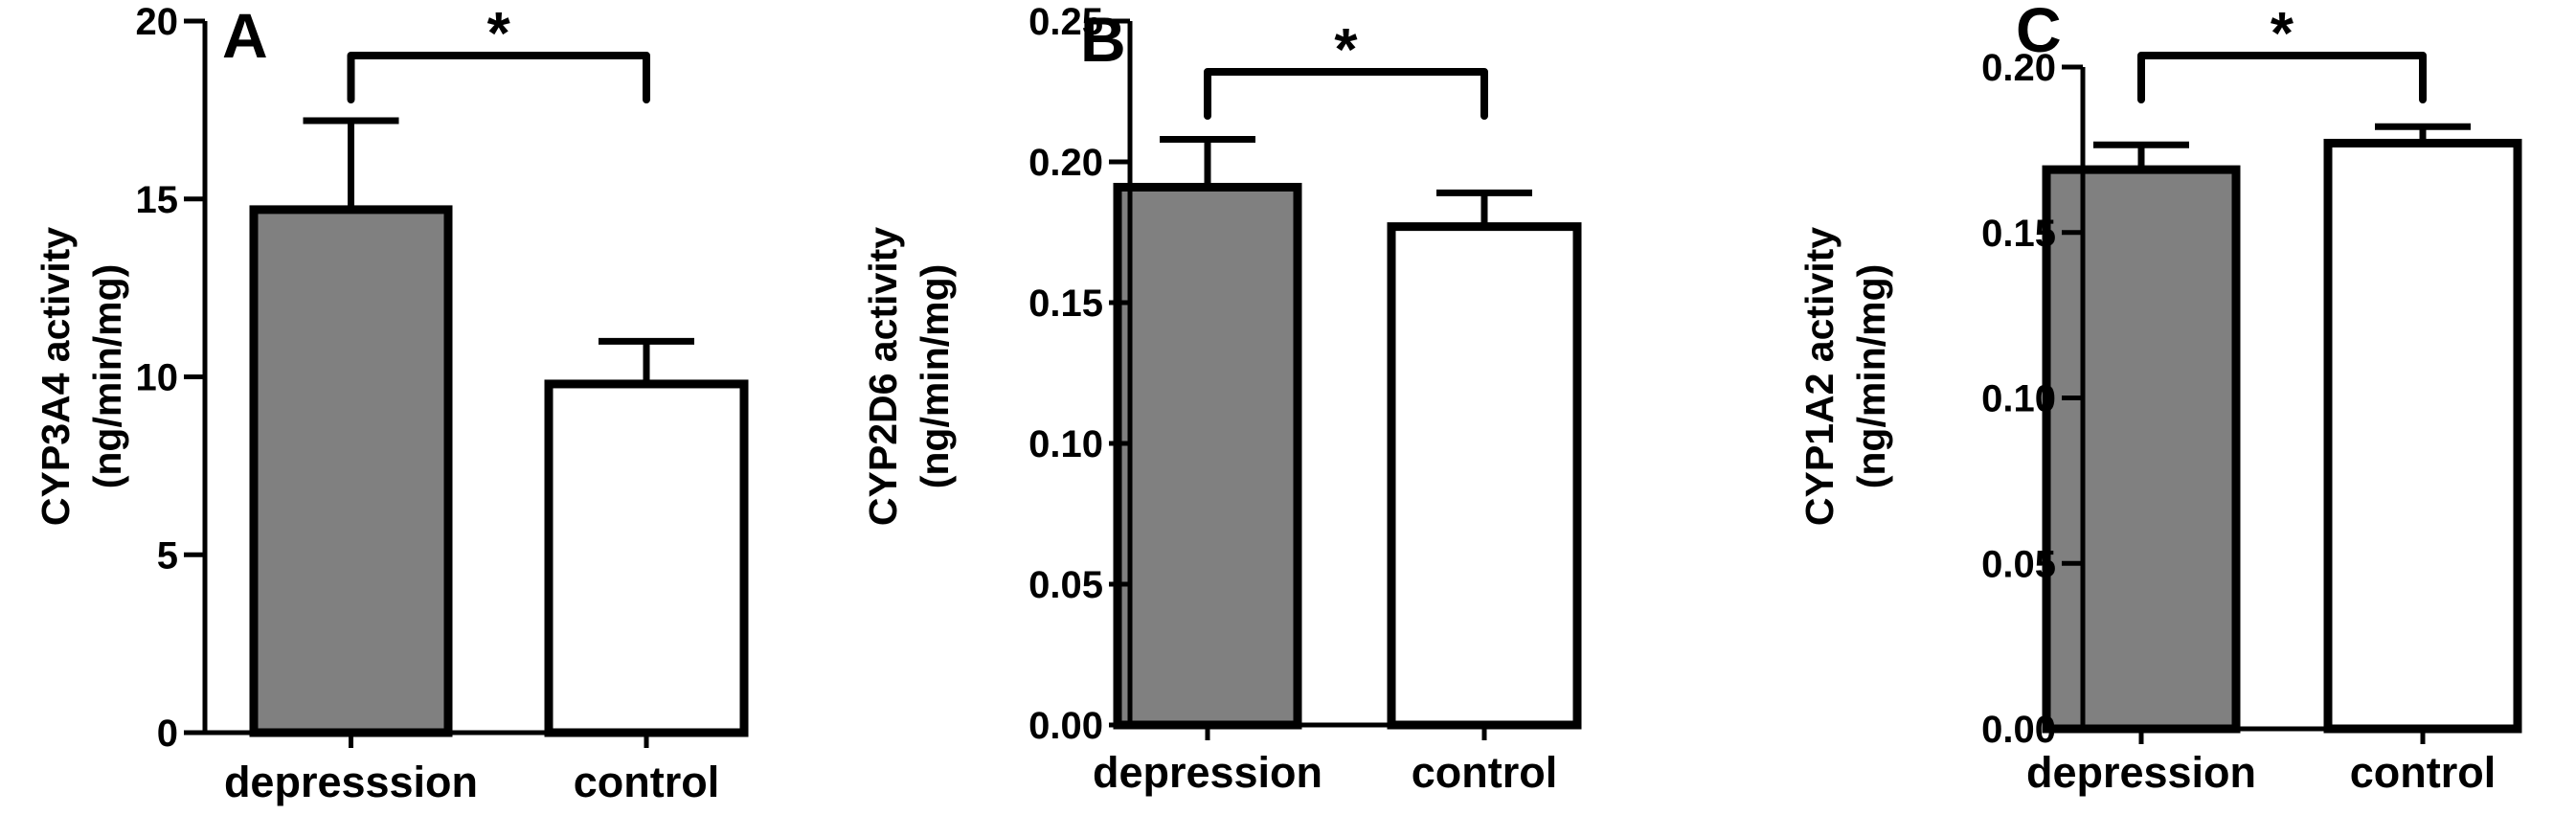  I want to click on panel-letter: B, so click(1103, 39).